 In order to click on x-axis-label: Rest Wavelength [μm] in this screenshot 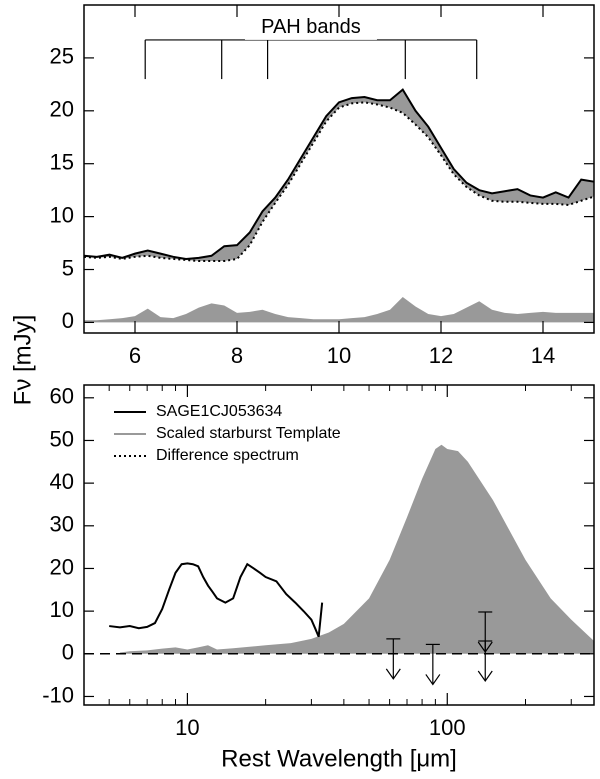, I will do `click(339, 758)`.